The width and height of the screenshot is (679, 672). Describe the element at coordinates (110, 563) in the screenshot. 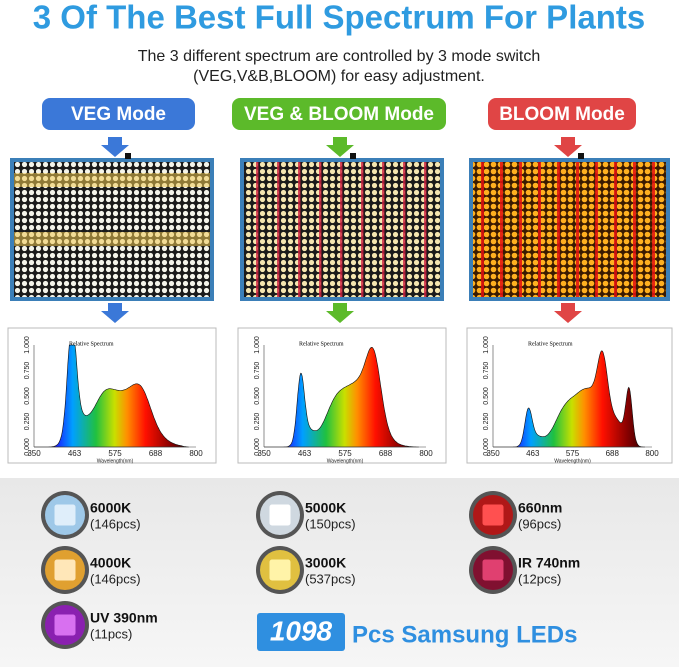

I see `led-name: 4000K` at that location.